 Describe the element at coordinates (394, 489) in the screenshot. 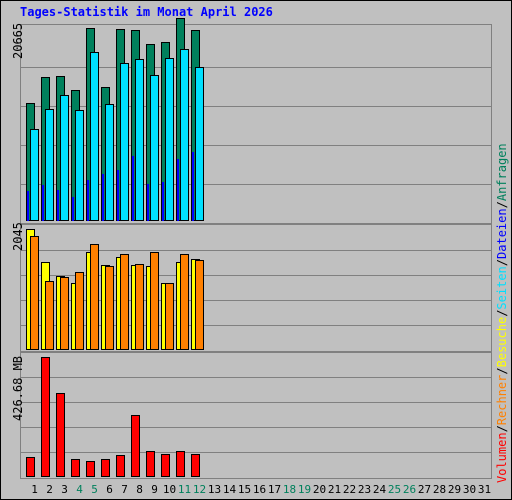

I see `x-tick-label: 25` at that location.